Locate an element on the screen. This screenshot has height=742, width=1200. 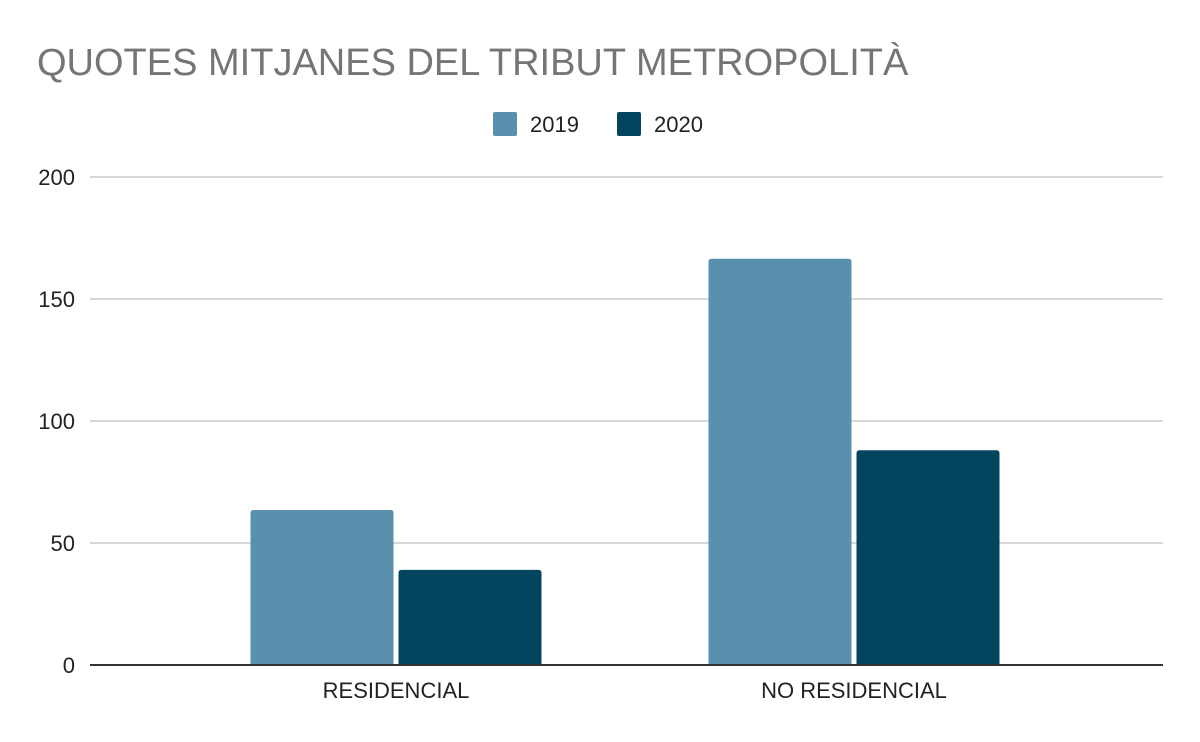
bar-2020-no-residencial is located at coordinates (928, 557).